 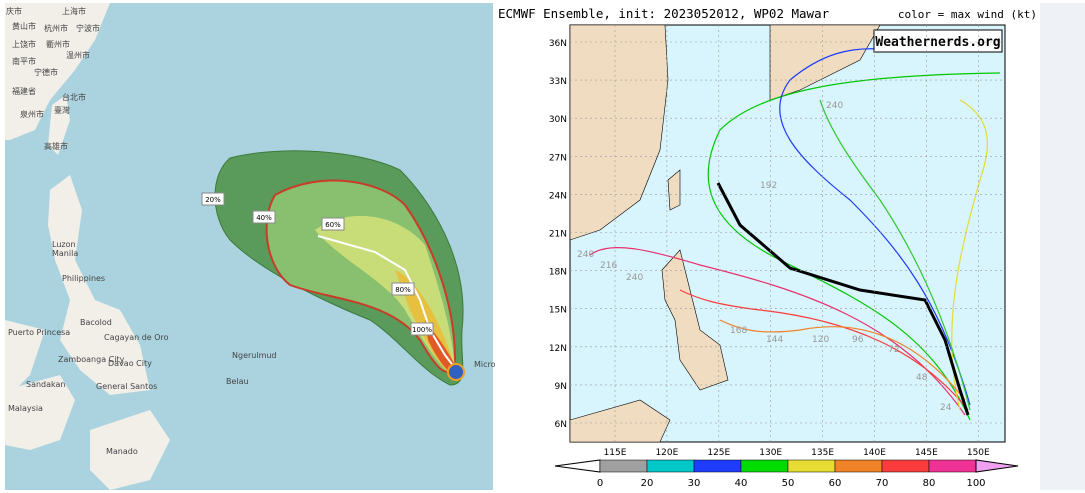 I want to click on lat-label: 9N, so click(x=561, y=387).